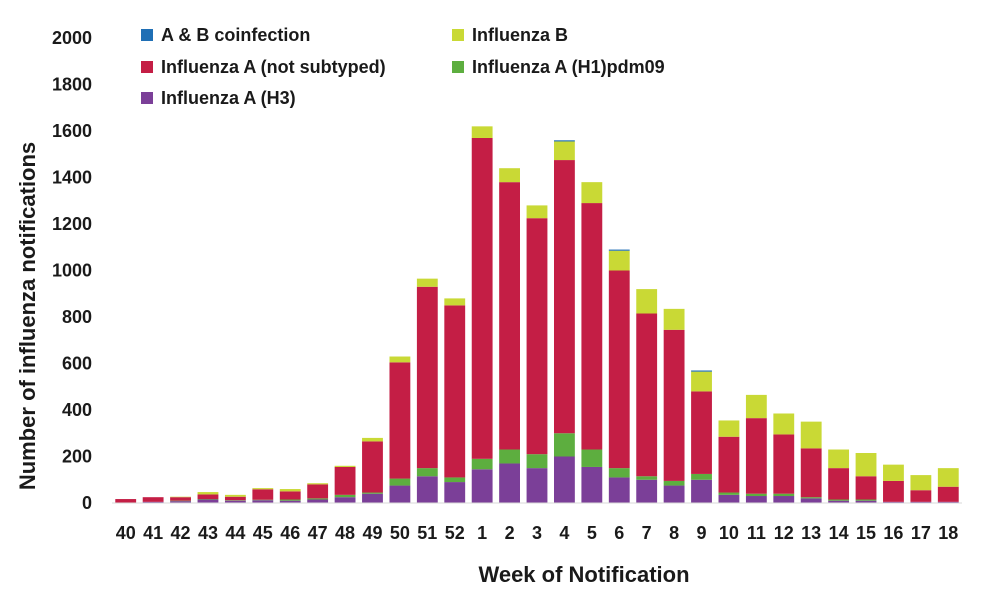  What do you see at coordinates (208, 533) in the screenshot?
I see `x-tick-label: 43` at bounding box center [208, 533].